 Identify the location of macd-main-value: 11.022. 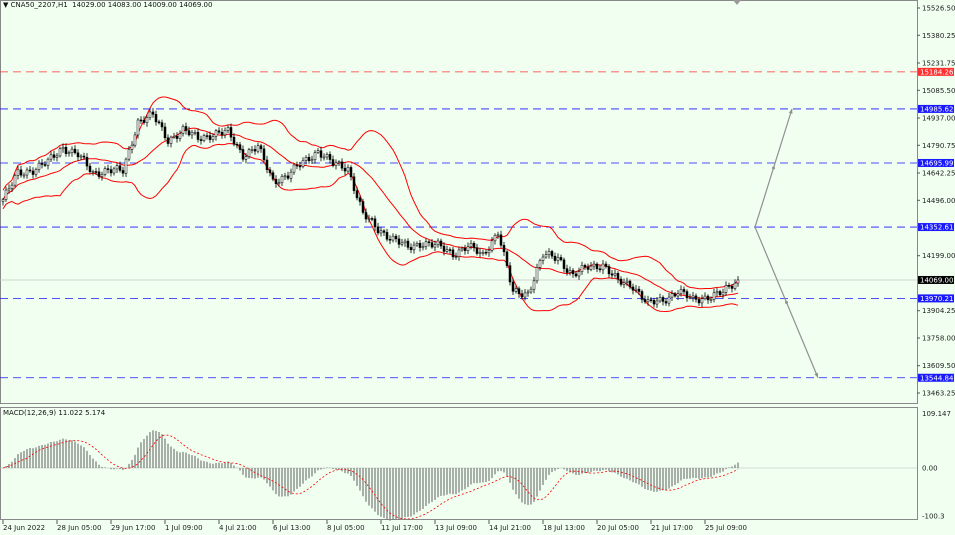
(70, 413).